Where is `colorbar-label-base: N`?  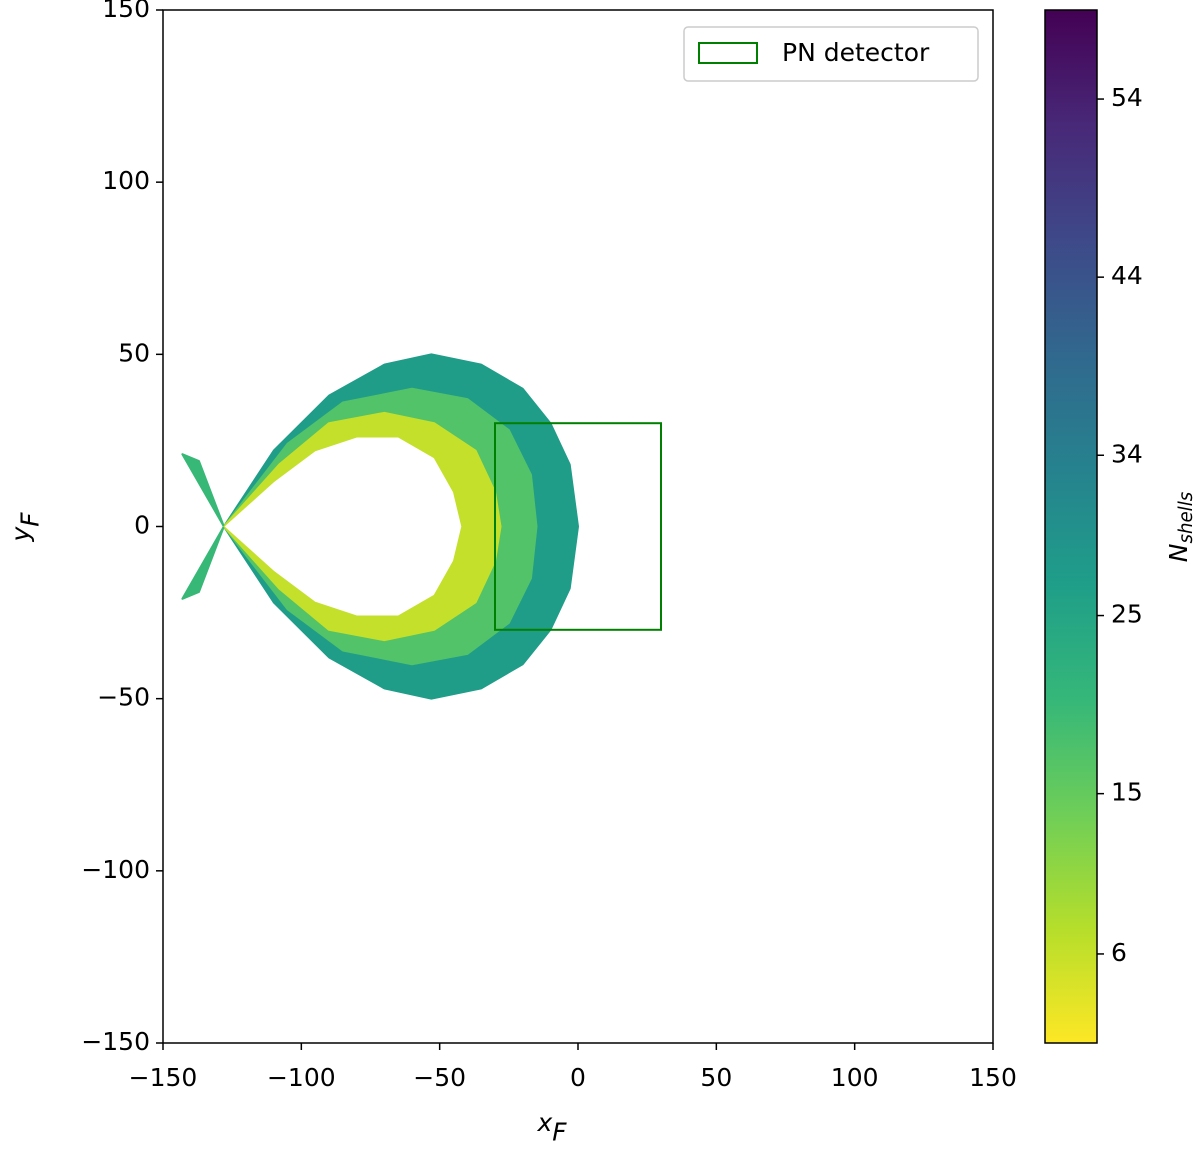
colorbar-label-base: N is located at coordinates (1178, 552).